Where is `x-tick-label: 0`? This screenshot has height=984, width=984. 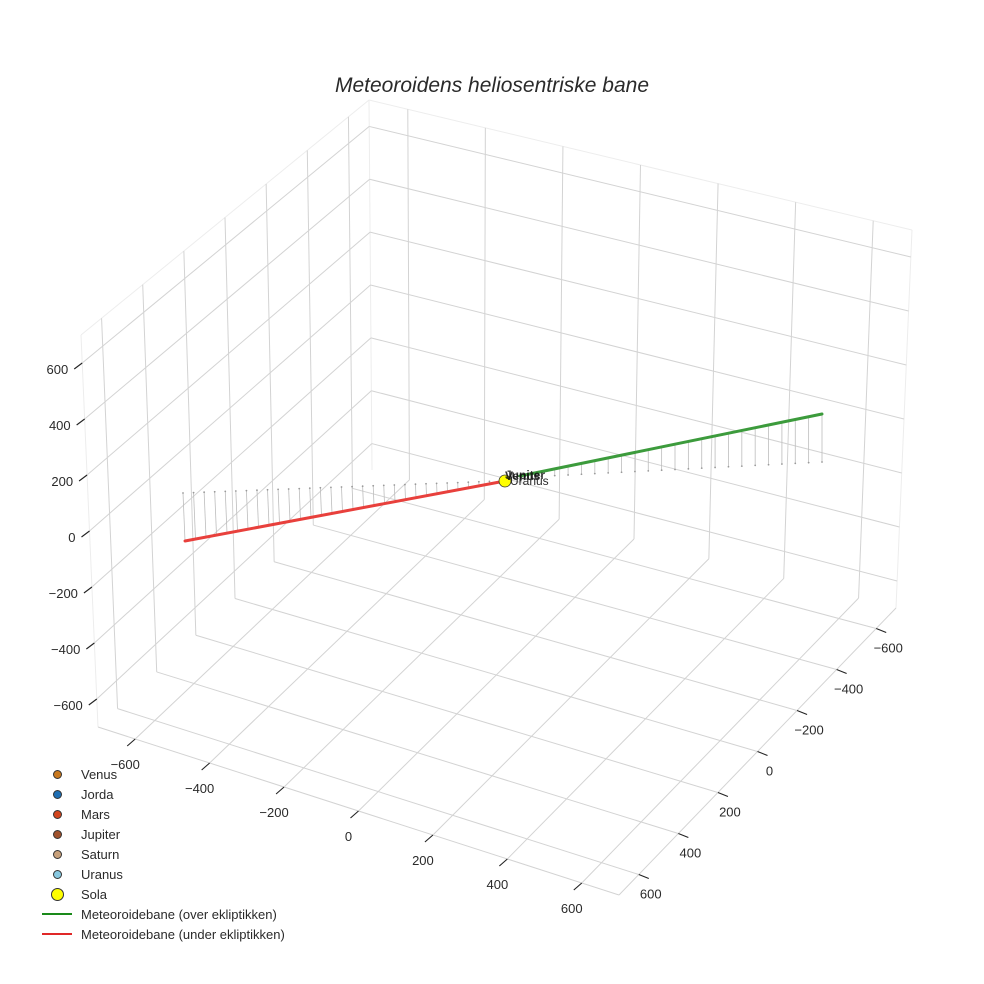
x-tick-label: 0 is located at coordinates (348, 836).